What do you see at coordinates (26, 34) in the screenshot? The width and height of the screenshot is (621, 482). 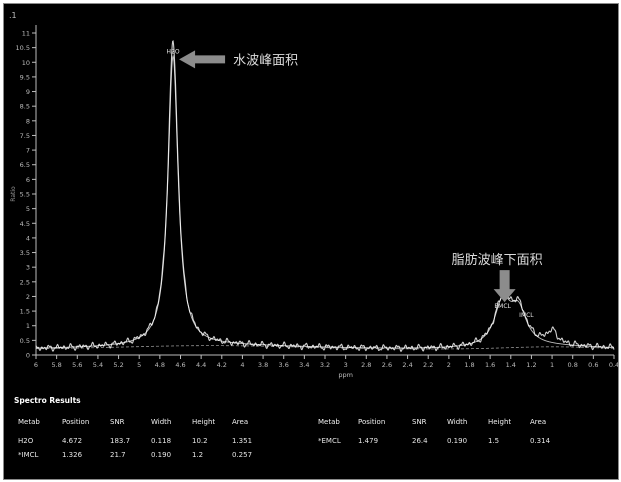 I see `y-tick-label: 11` at bounding box center [26, 34].